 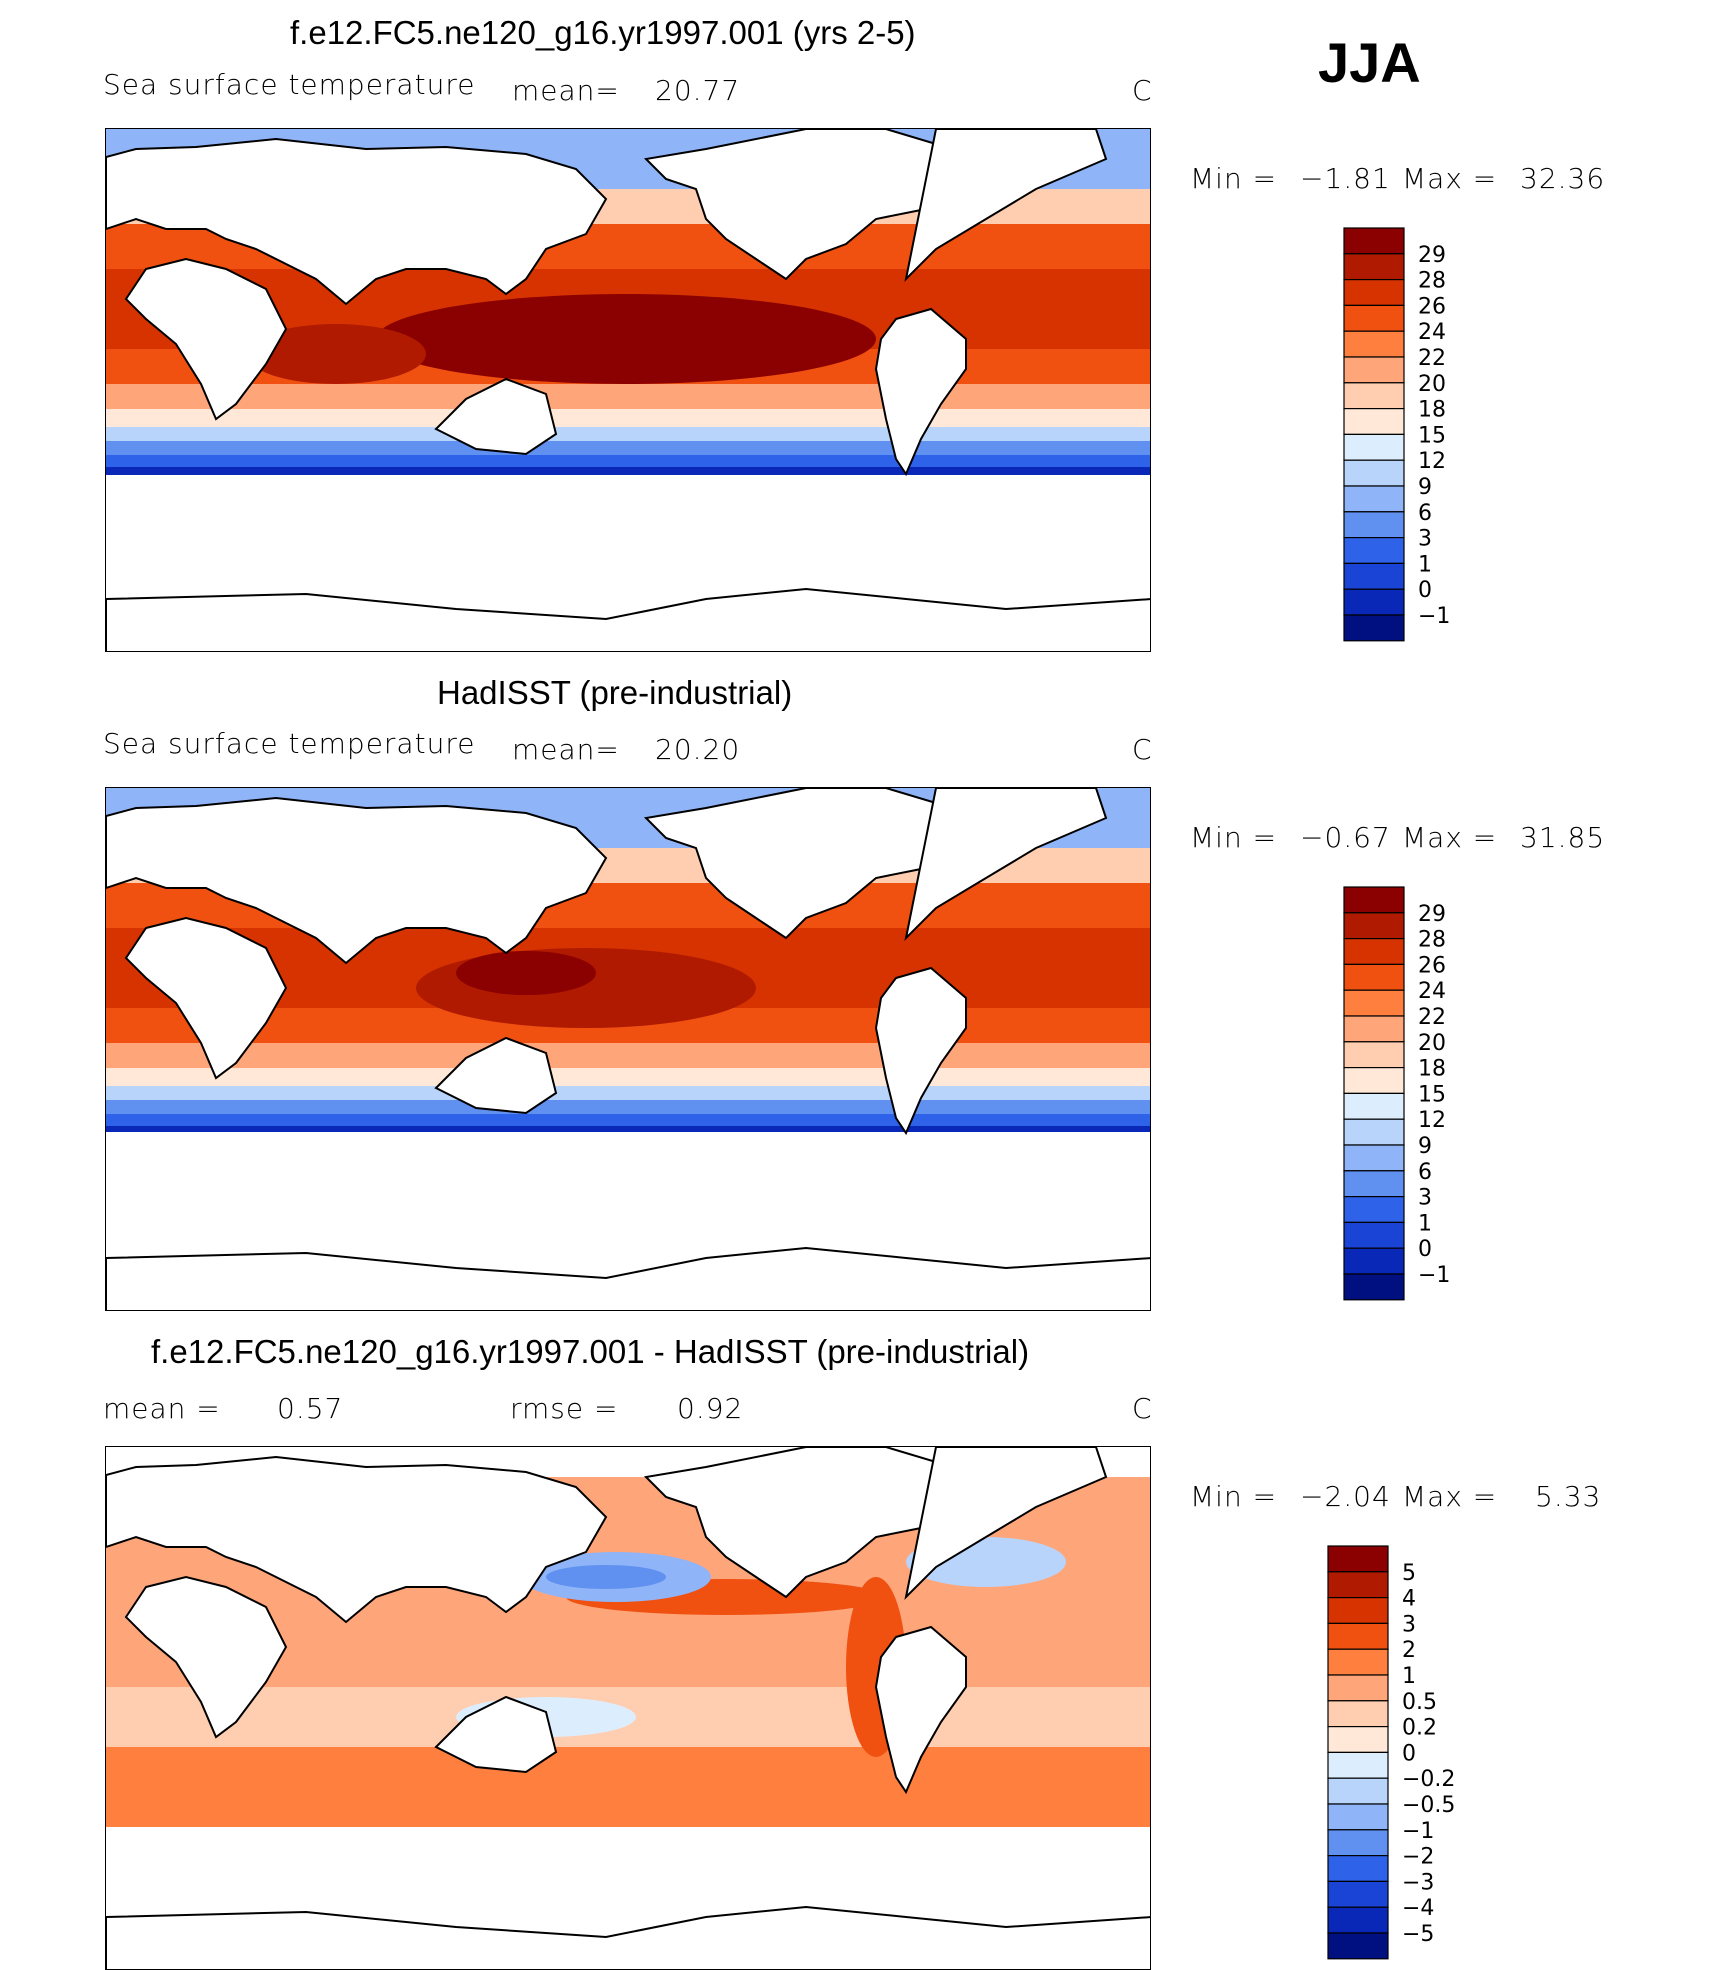 What do you see at coordinates (1428, 1779) in the screenshot?
I see `colorbar-tick-label: −0.2` at bounding box center [1428, 1779].